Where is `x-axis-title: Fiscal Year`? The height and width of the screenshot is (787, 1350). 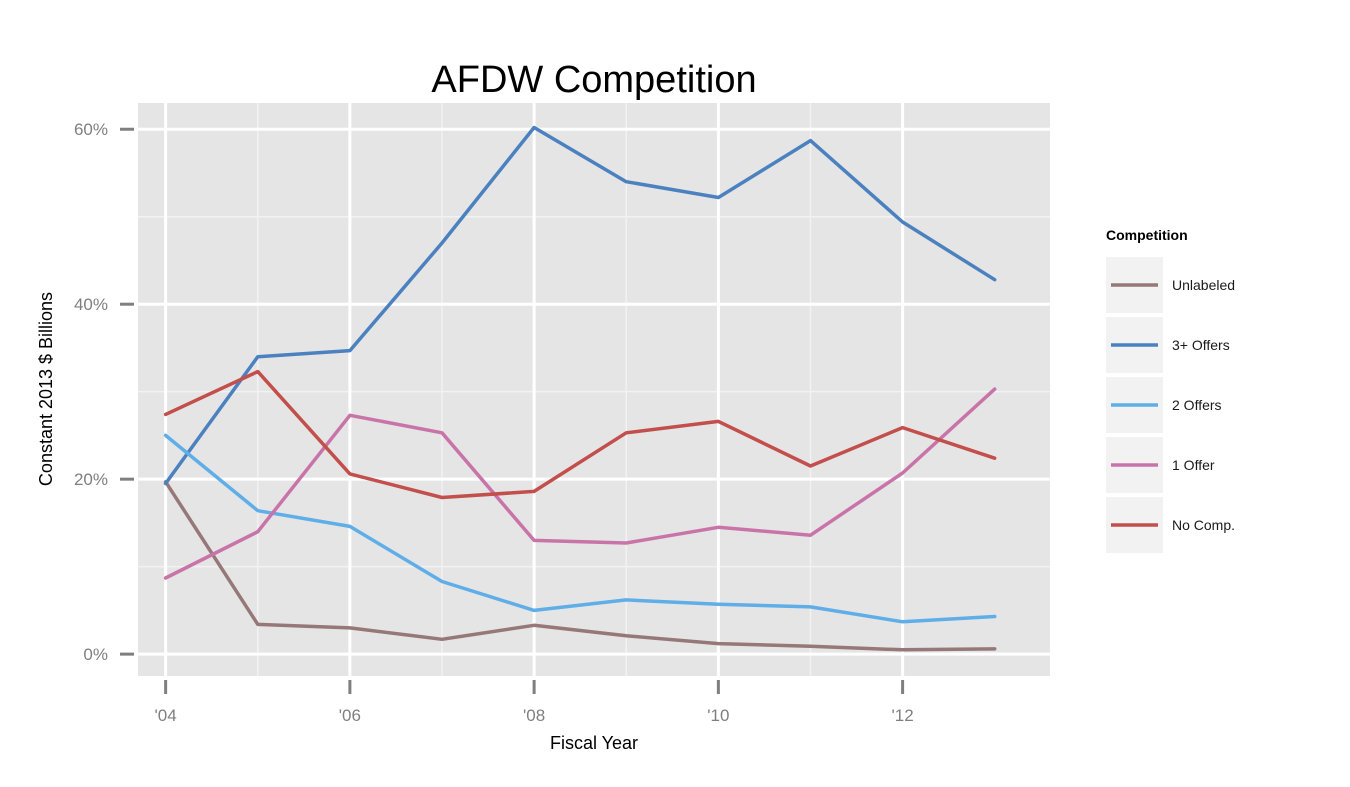 x-axis-title: Fiscal Year is located at coordinates (594, 743).